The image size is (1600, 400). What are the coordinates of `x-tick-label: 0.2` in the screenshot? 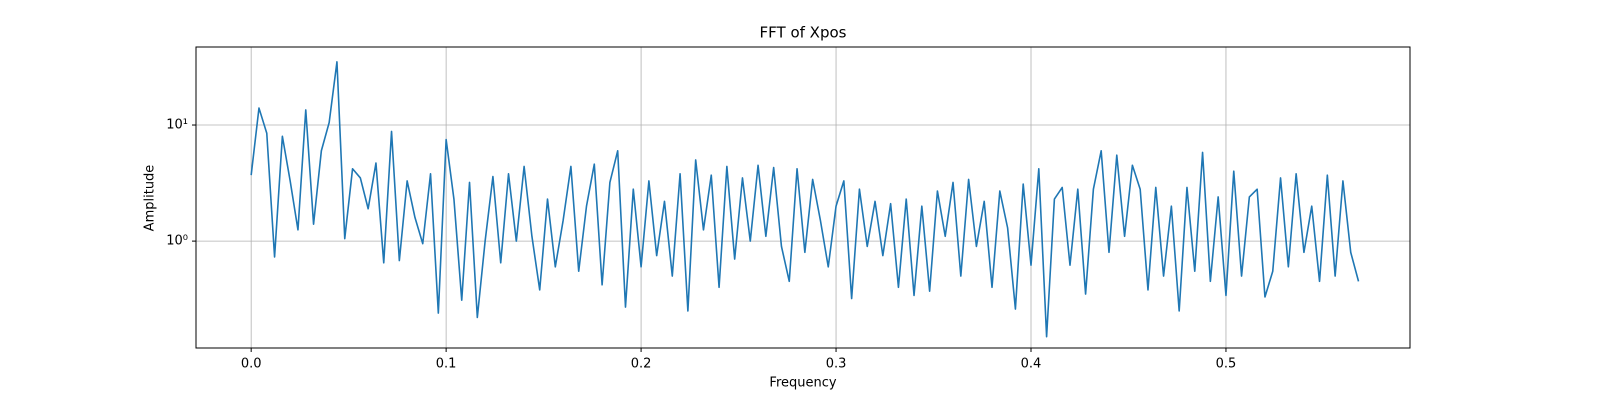 It's located at (641, 364).